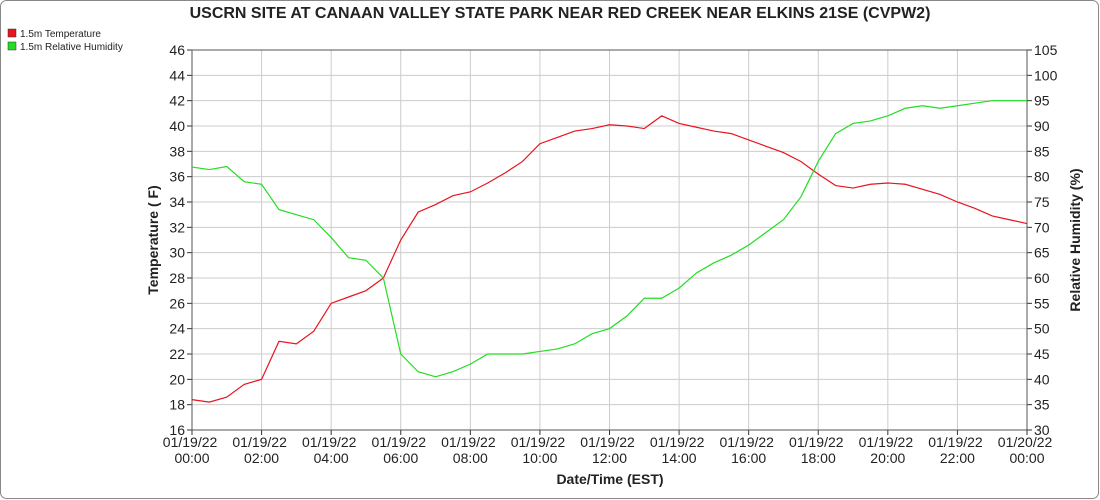 The height and width of the screenshot is (500, 1100). Describe the element at coordinates (177, 75) in the screenshot. I see `y-tick-label: 44` at that location.